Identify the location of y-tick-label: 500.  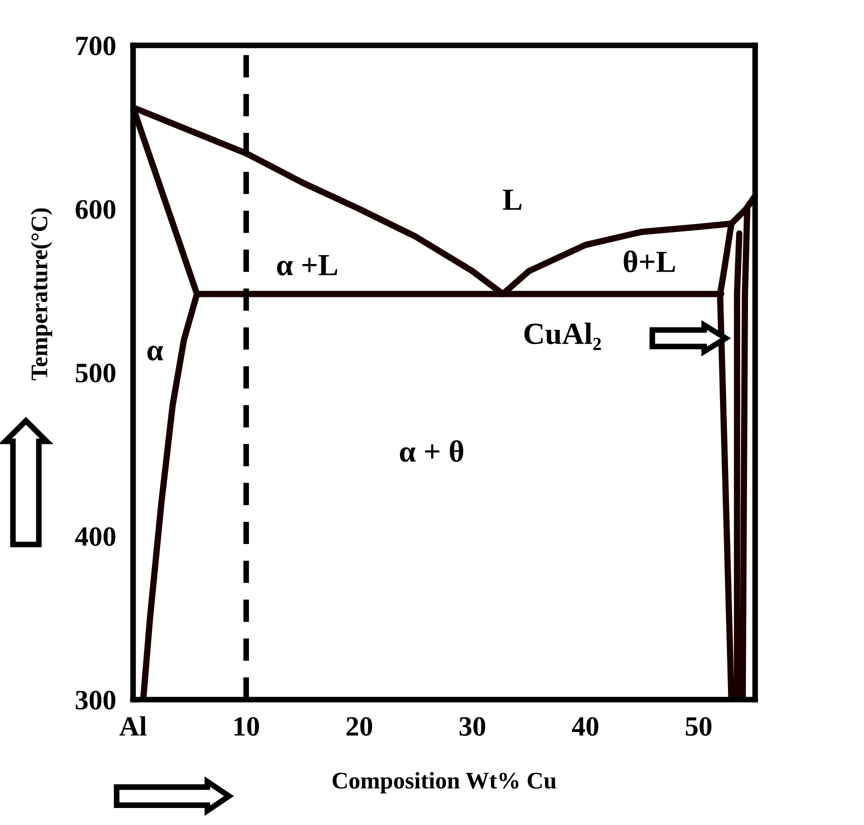
(96, 373).